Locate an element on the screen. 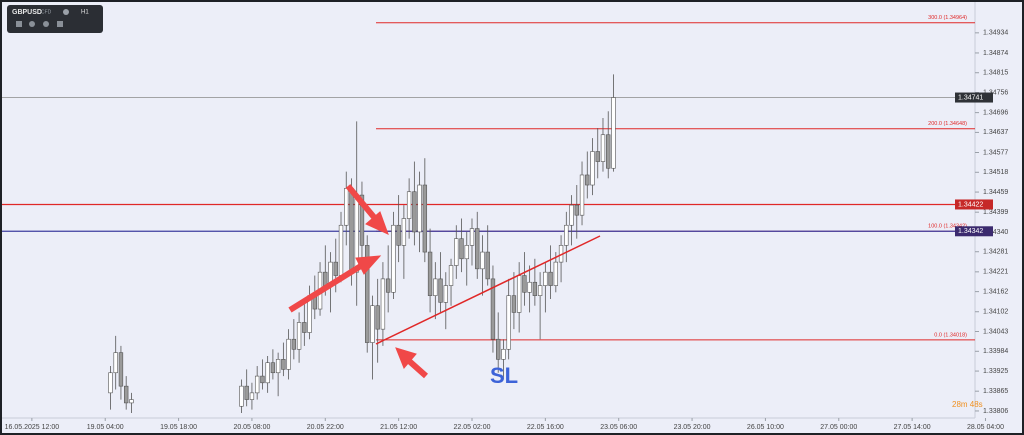  x-tick-label: 23.05 06:00 is located at coordinates (618, 427).